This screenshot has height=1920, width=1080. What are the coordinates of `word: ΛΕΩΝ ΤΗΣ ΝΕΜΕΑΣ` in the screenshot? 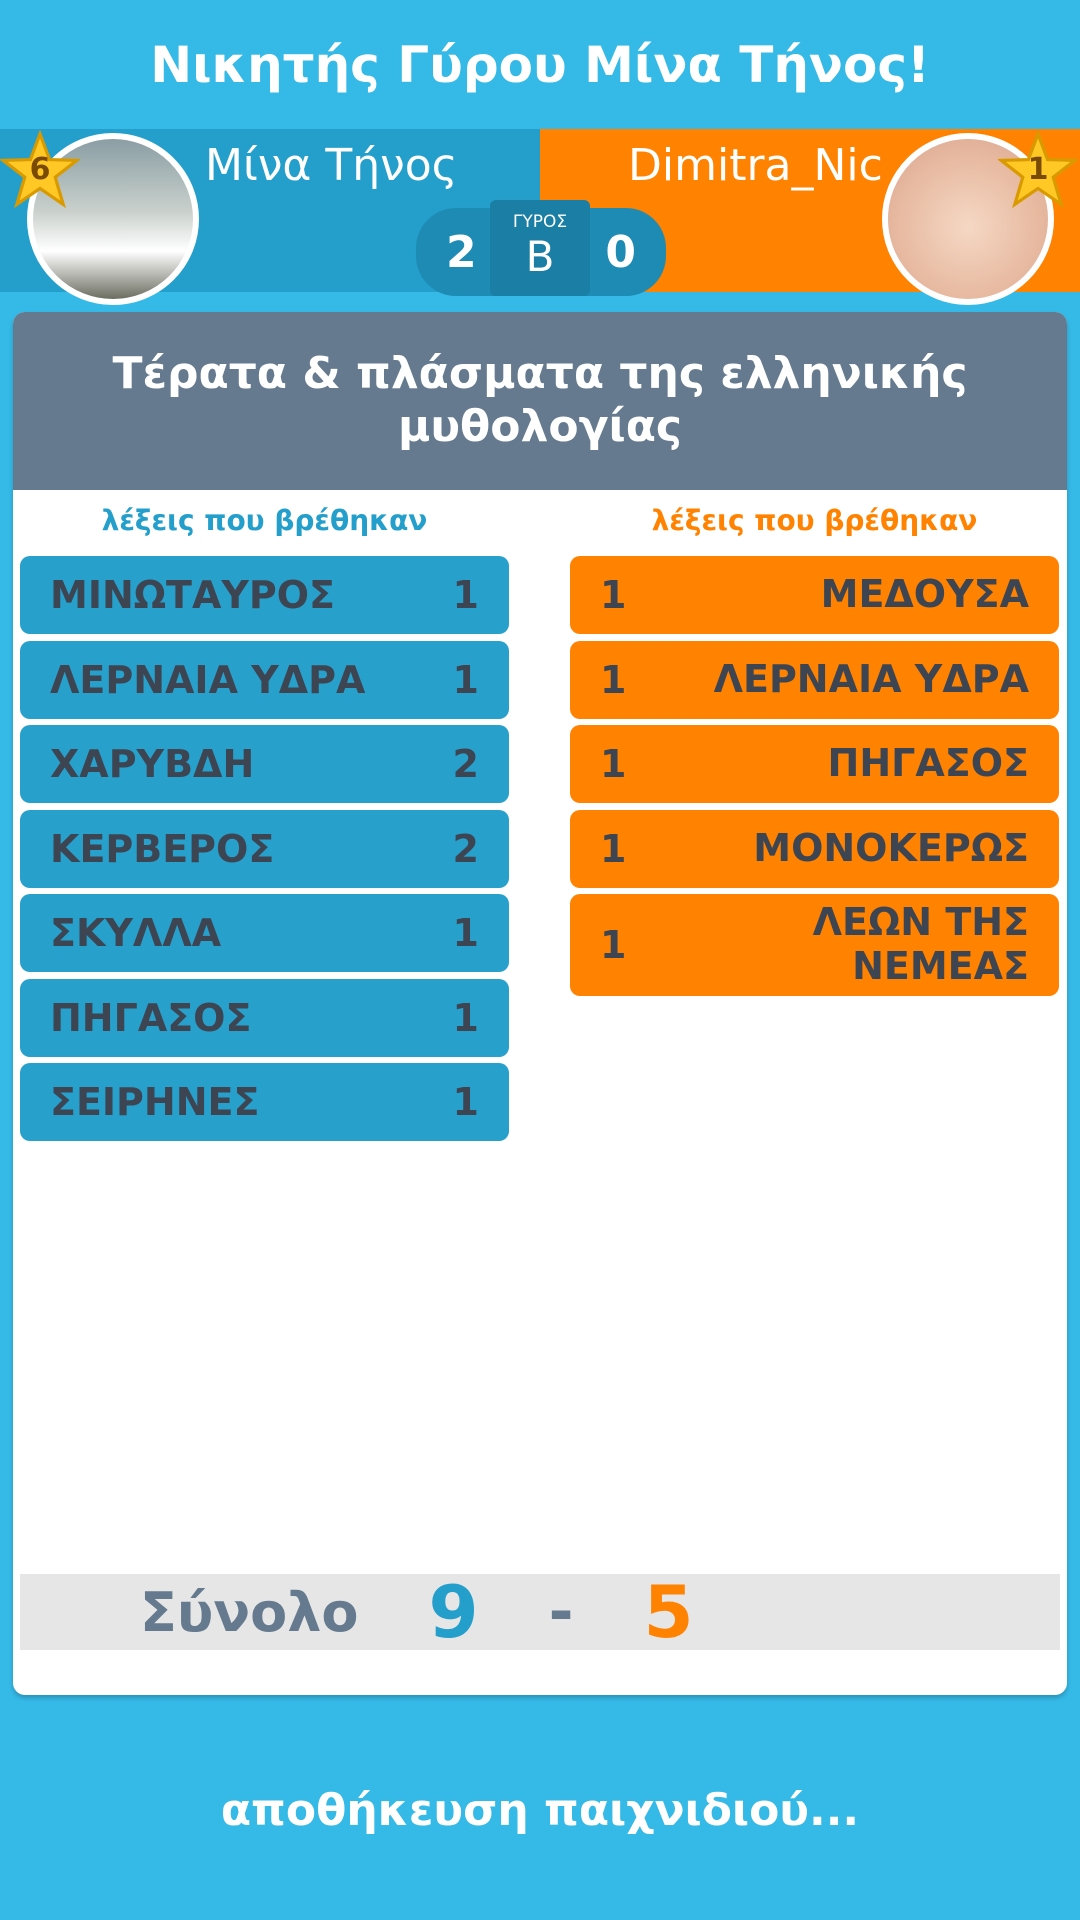 It's located at (920, 944).